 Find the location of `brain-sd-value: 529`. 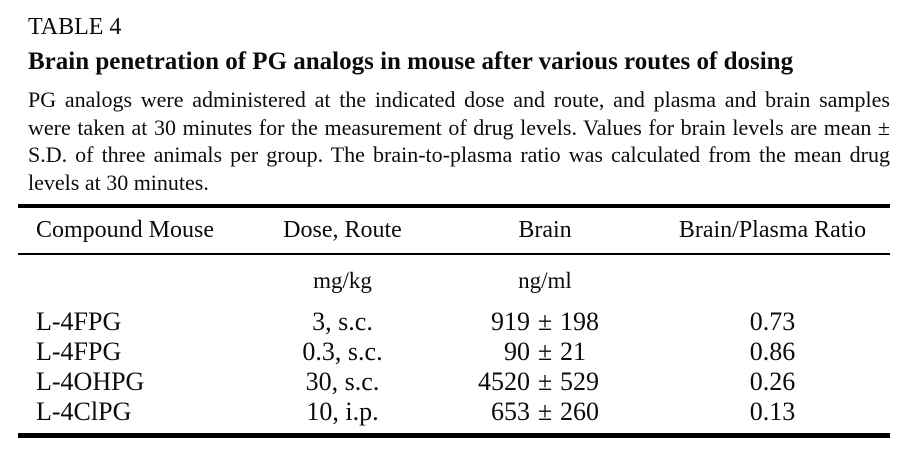

brain-sd-value: 529 is located at coordinates (579, 381).